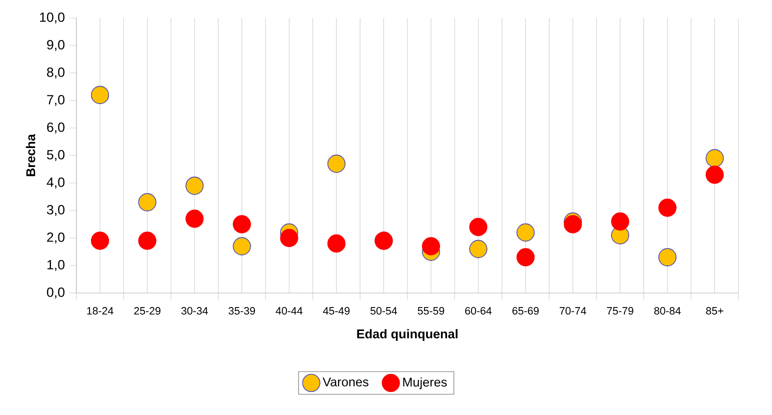 The width and height of the screenshot is (772, 415). I want to click on y-axis-title: Brecha, so click(31, 155).